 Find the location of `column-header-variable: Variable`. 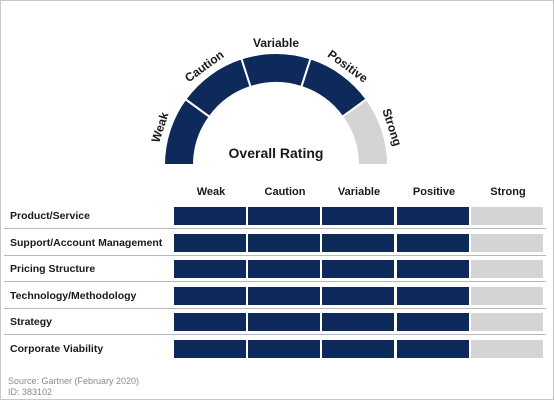

column-header-variable: Variable is located at coordinates (359, 192).